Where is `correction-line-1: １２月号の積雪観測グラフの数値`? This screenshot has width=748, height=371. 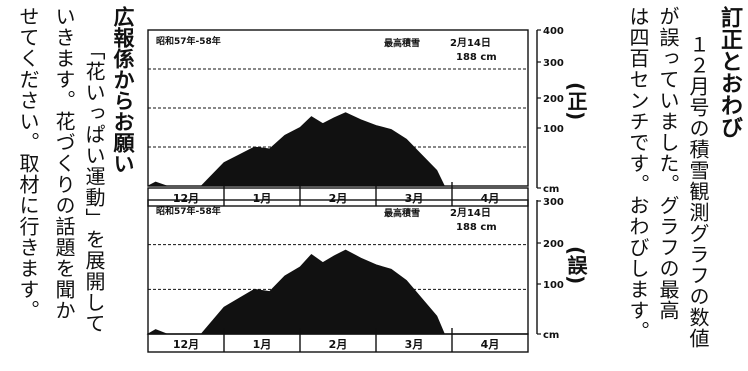
correction-line-1: １２月号の積雪観測グラフの数値 is located at coordinates (698, 191).